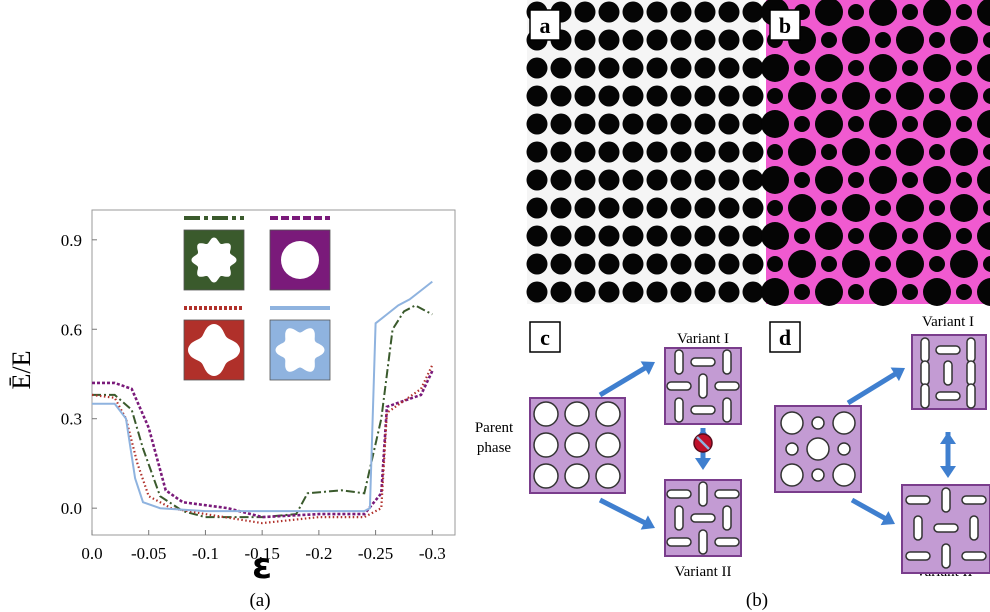 The width and height of the screenshot is (990, 612). I want to click on y-tick-label: 0.6, so click(71, 329).